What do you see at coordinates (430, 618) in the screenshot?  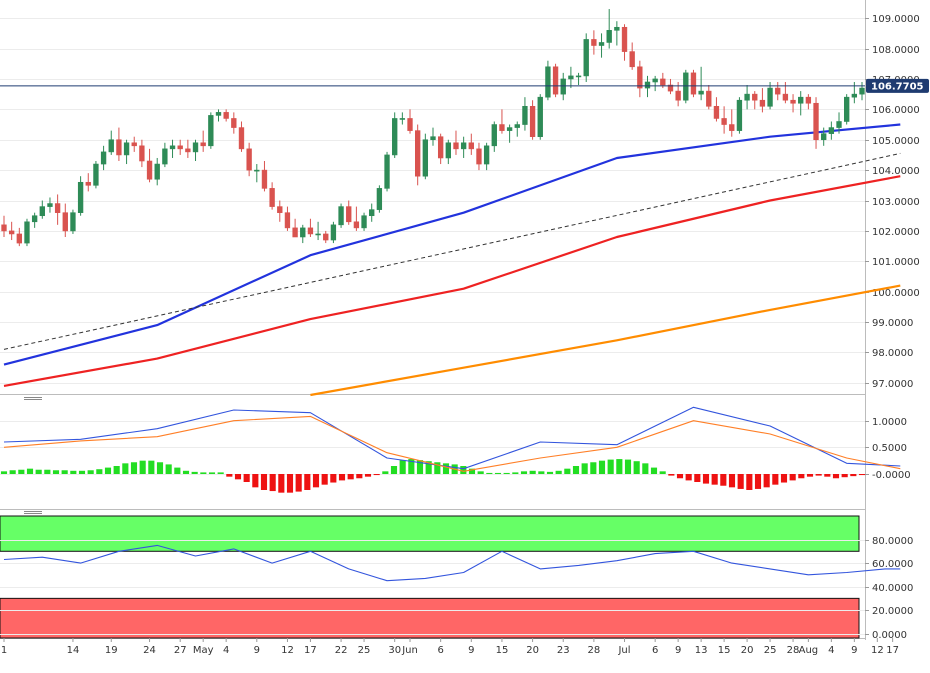 I see `rsi-oversold-zone` at bounding box center [430, 618].